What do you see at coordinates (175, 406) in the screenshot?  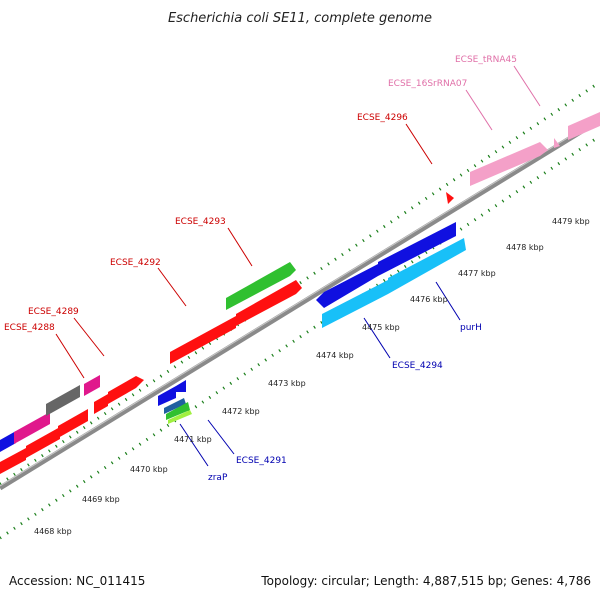 I see `gene-zraP-dark` at bounding box center [175, 406].